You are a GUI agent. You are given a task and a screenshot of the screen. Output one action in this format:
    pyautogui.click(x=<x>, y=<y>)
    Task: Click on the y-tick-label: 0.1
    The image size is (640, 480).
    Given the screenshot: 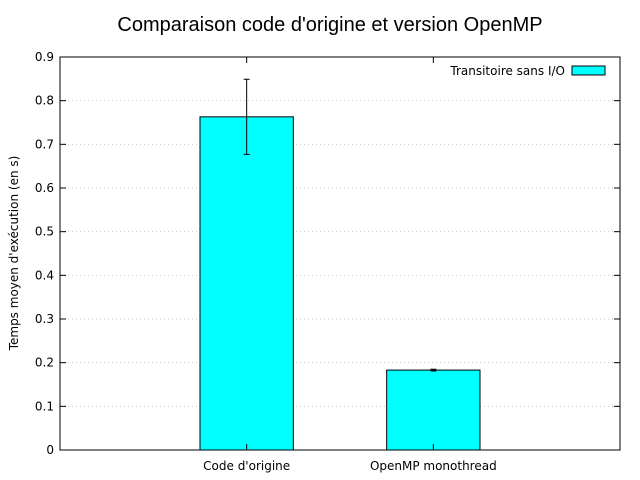 What is the action you would take?
    pyautogui.click(x=44, y=406)
    